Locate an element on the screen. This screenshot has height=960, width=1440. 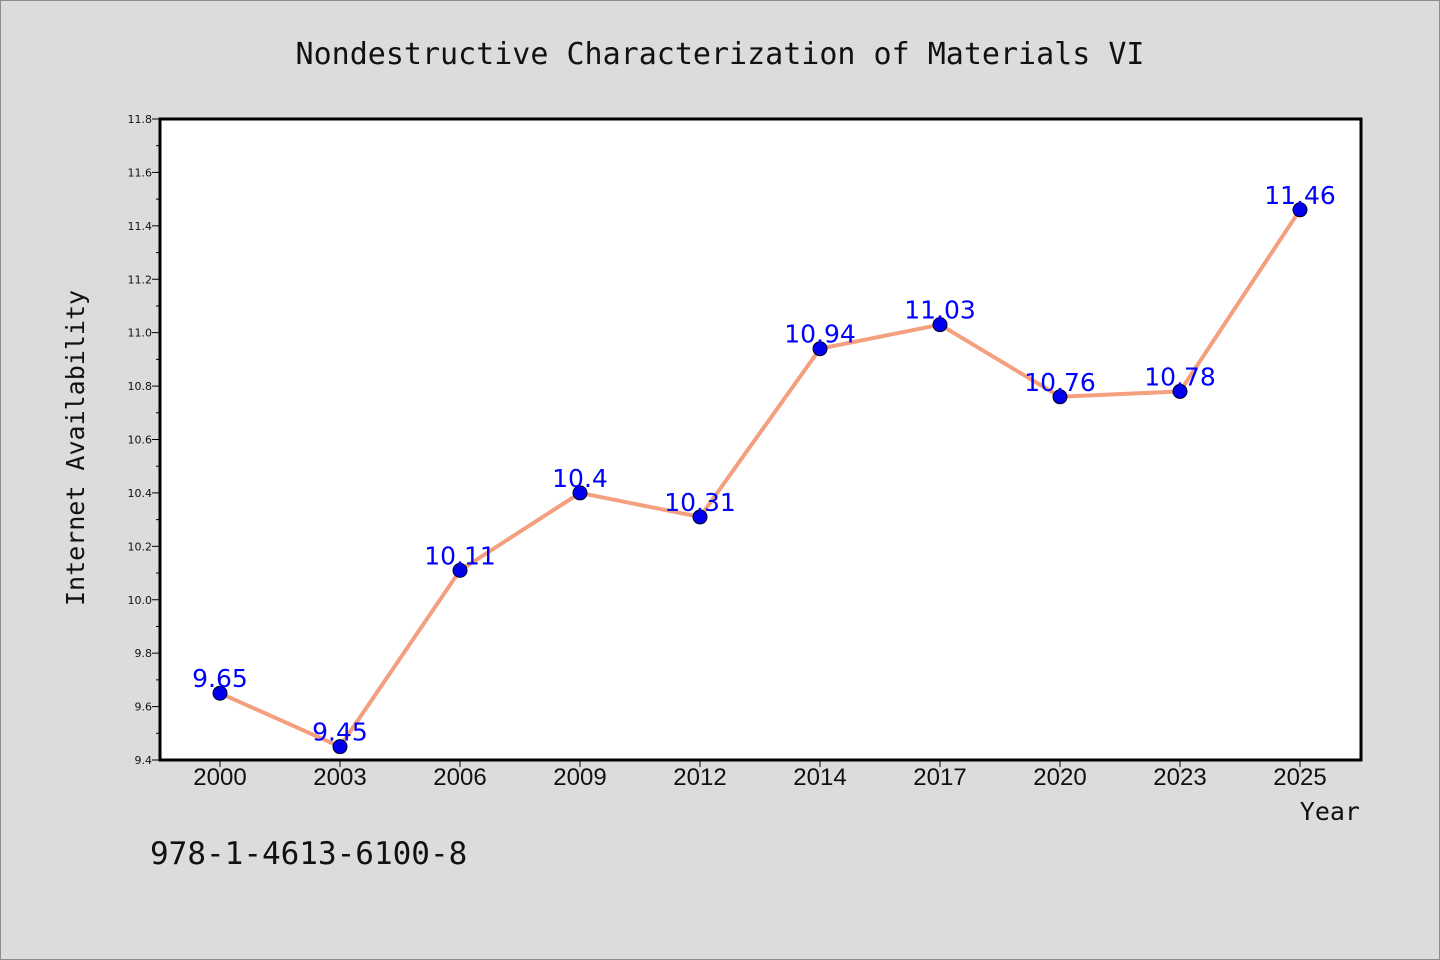
y-tick-label: 11.6 is located at coordinates (140, 172).